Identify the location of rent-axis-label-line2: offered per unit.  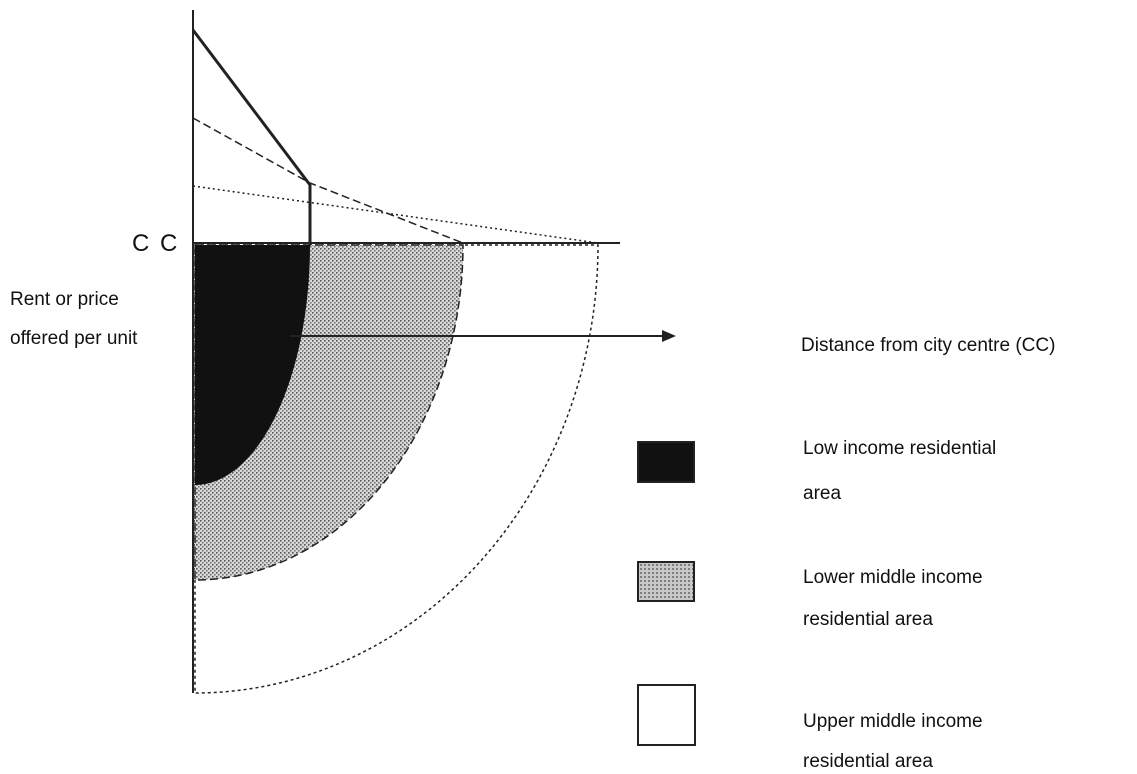
(74, 338).